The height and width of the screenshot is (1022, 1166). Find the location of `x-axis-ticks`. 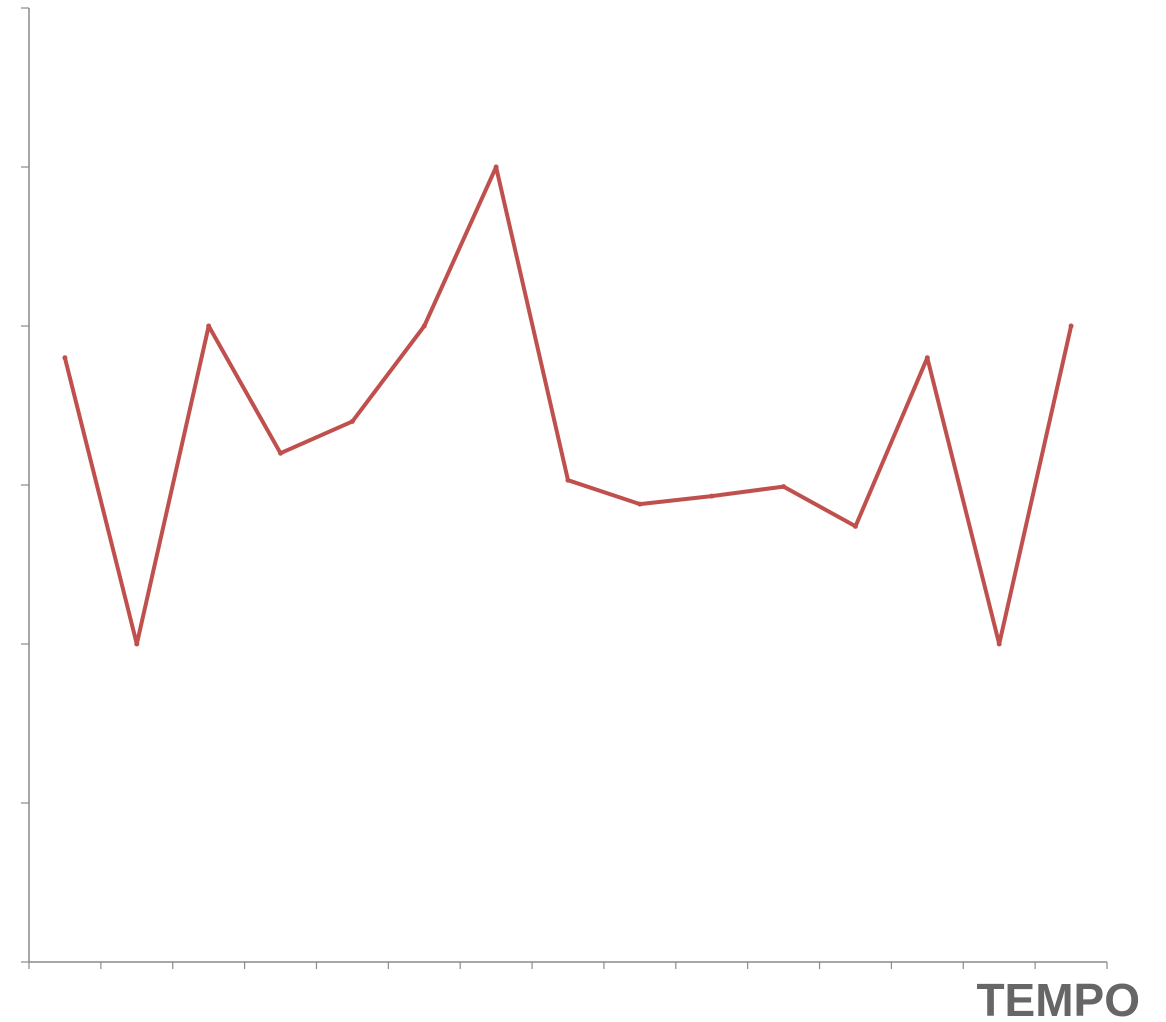

x-axis-ticks is located at coordinates (568, 965).